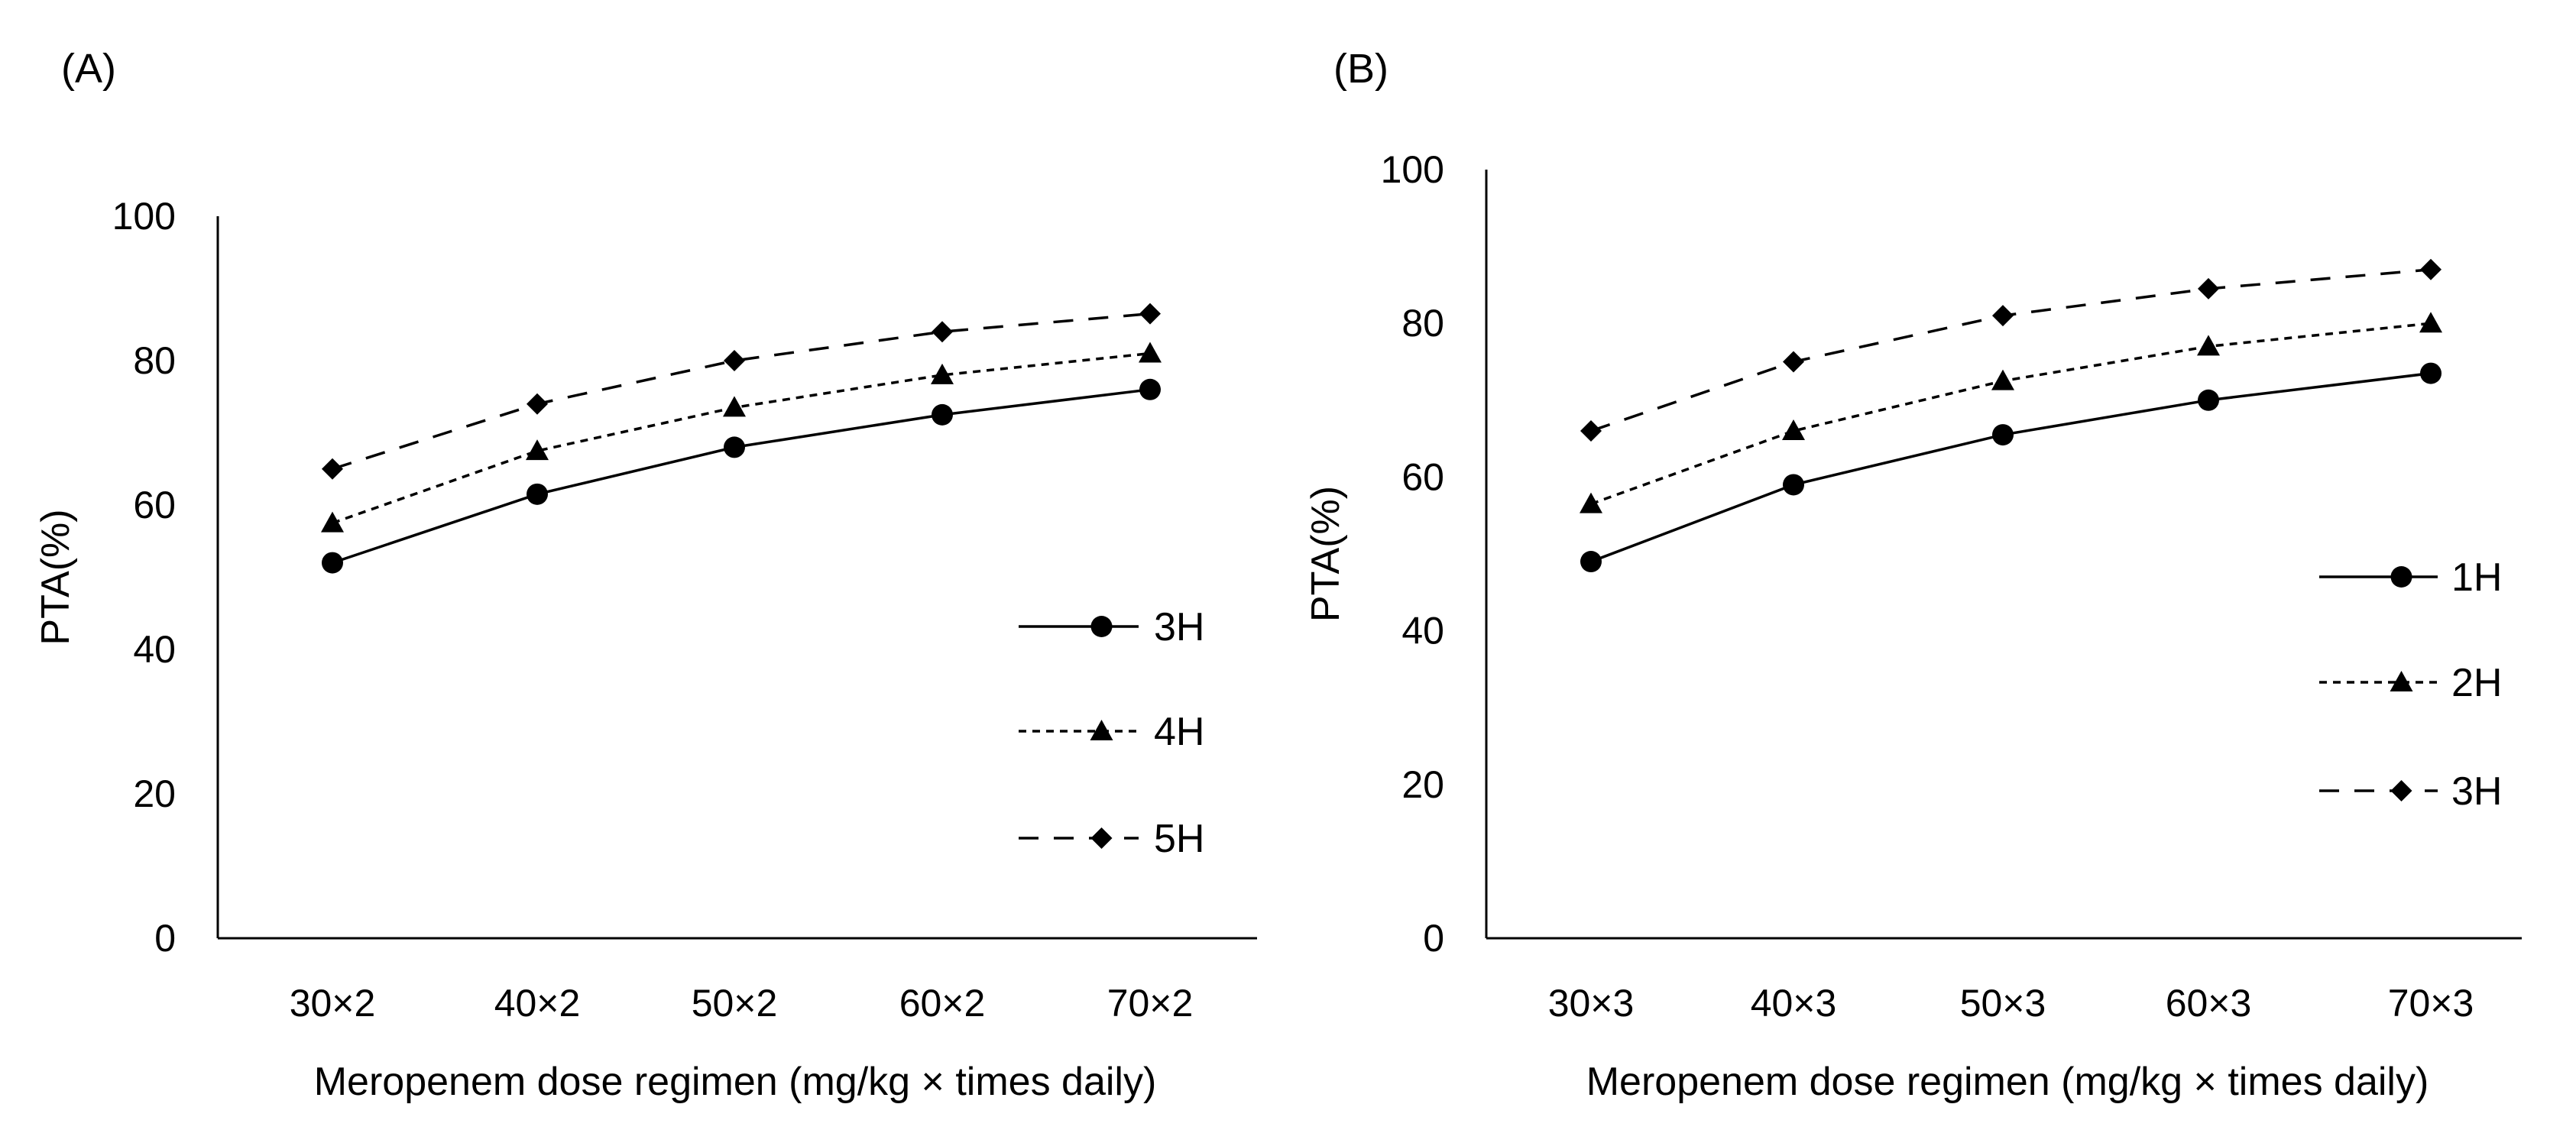 The image size is (2576, 1130). What do you see at coordinates (1326, 554) in the screenshot?
I see `chart-2-y-axis-title: PTA(%)` at bounding box center [1326, 554].